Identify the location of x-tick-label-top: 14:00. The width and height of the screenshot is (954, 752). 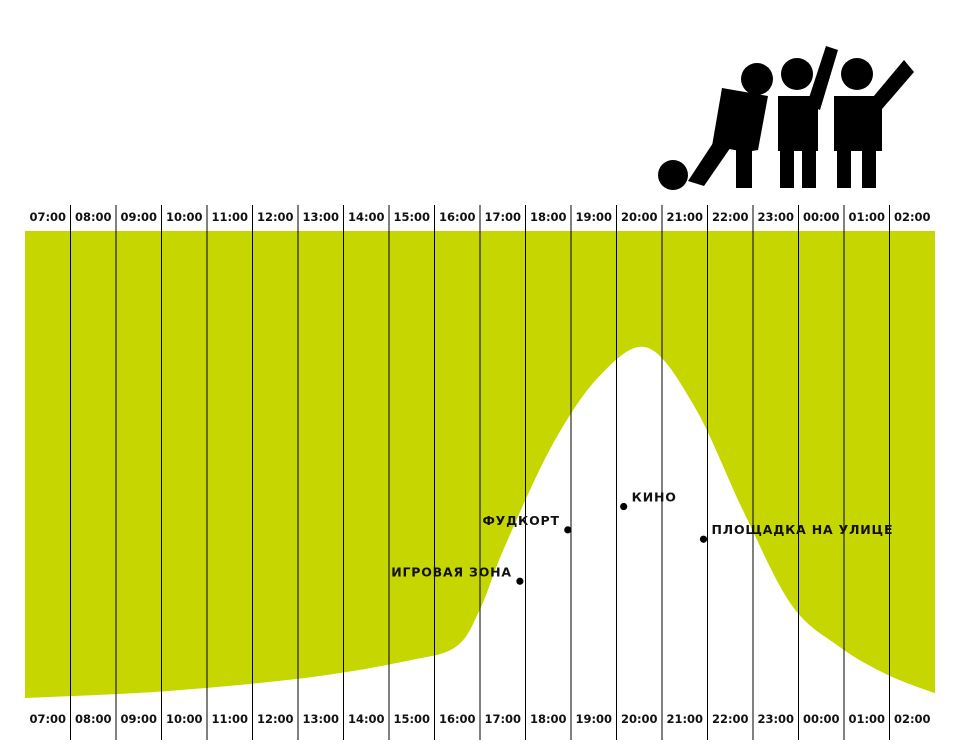
(366, 217).